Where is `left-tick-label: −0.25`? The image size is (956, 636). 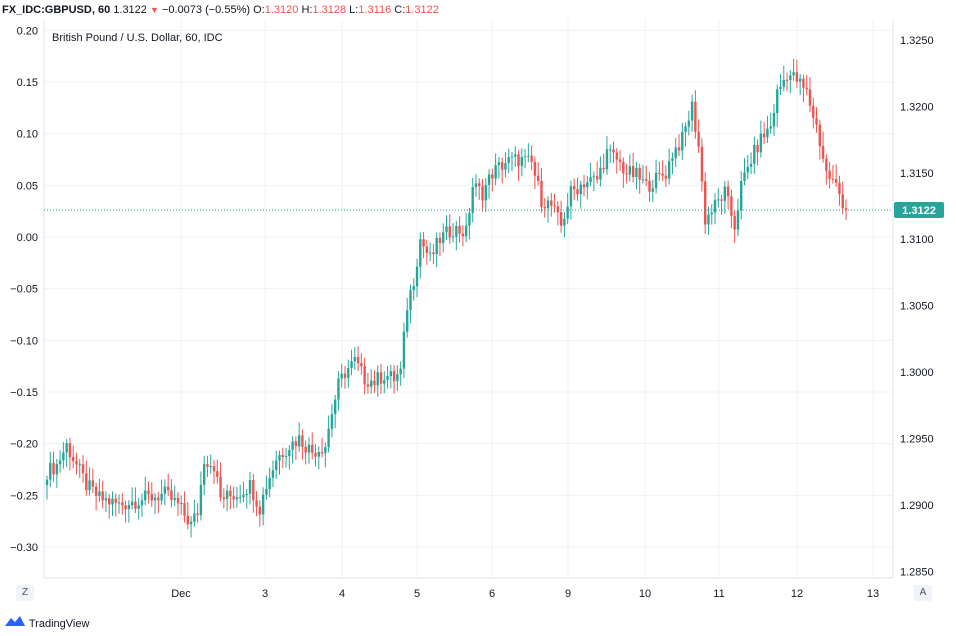
left-tick-label: −0.25 is located at coordinates (24, 496).